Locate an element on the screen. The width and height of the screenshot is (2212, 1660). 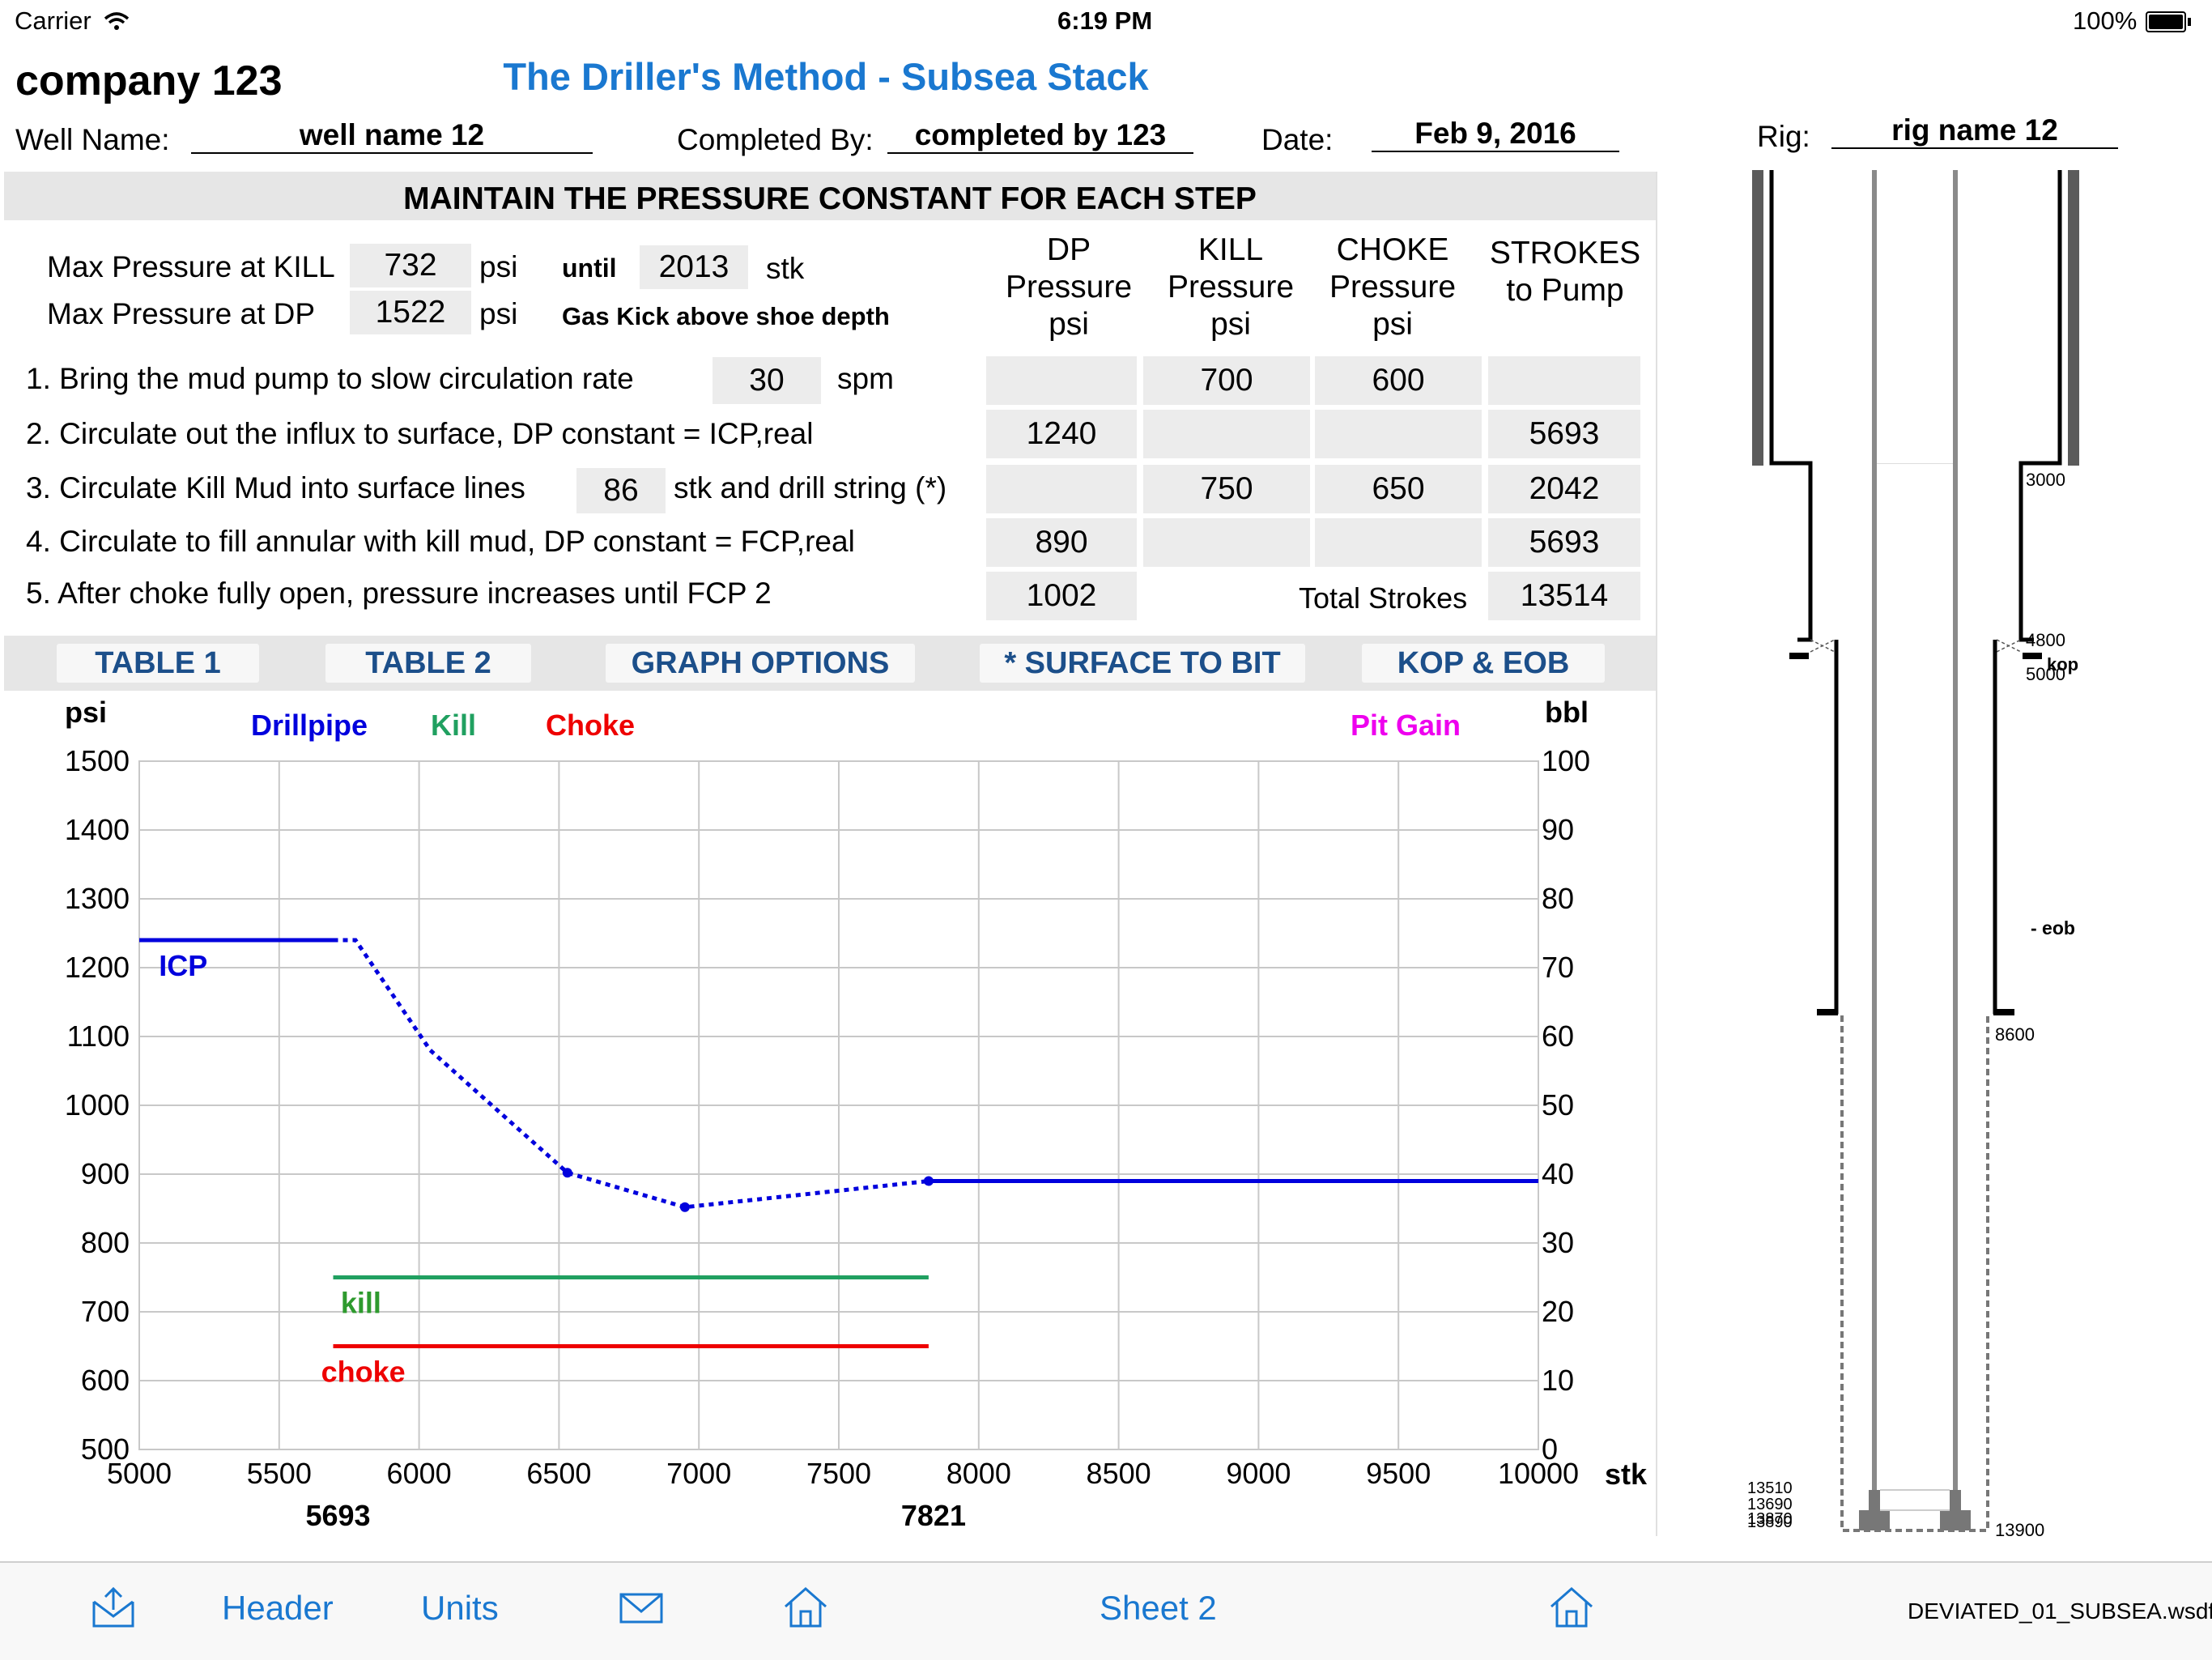
max-dp-value: 1522 is located at coordinates (410, 313).